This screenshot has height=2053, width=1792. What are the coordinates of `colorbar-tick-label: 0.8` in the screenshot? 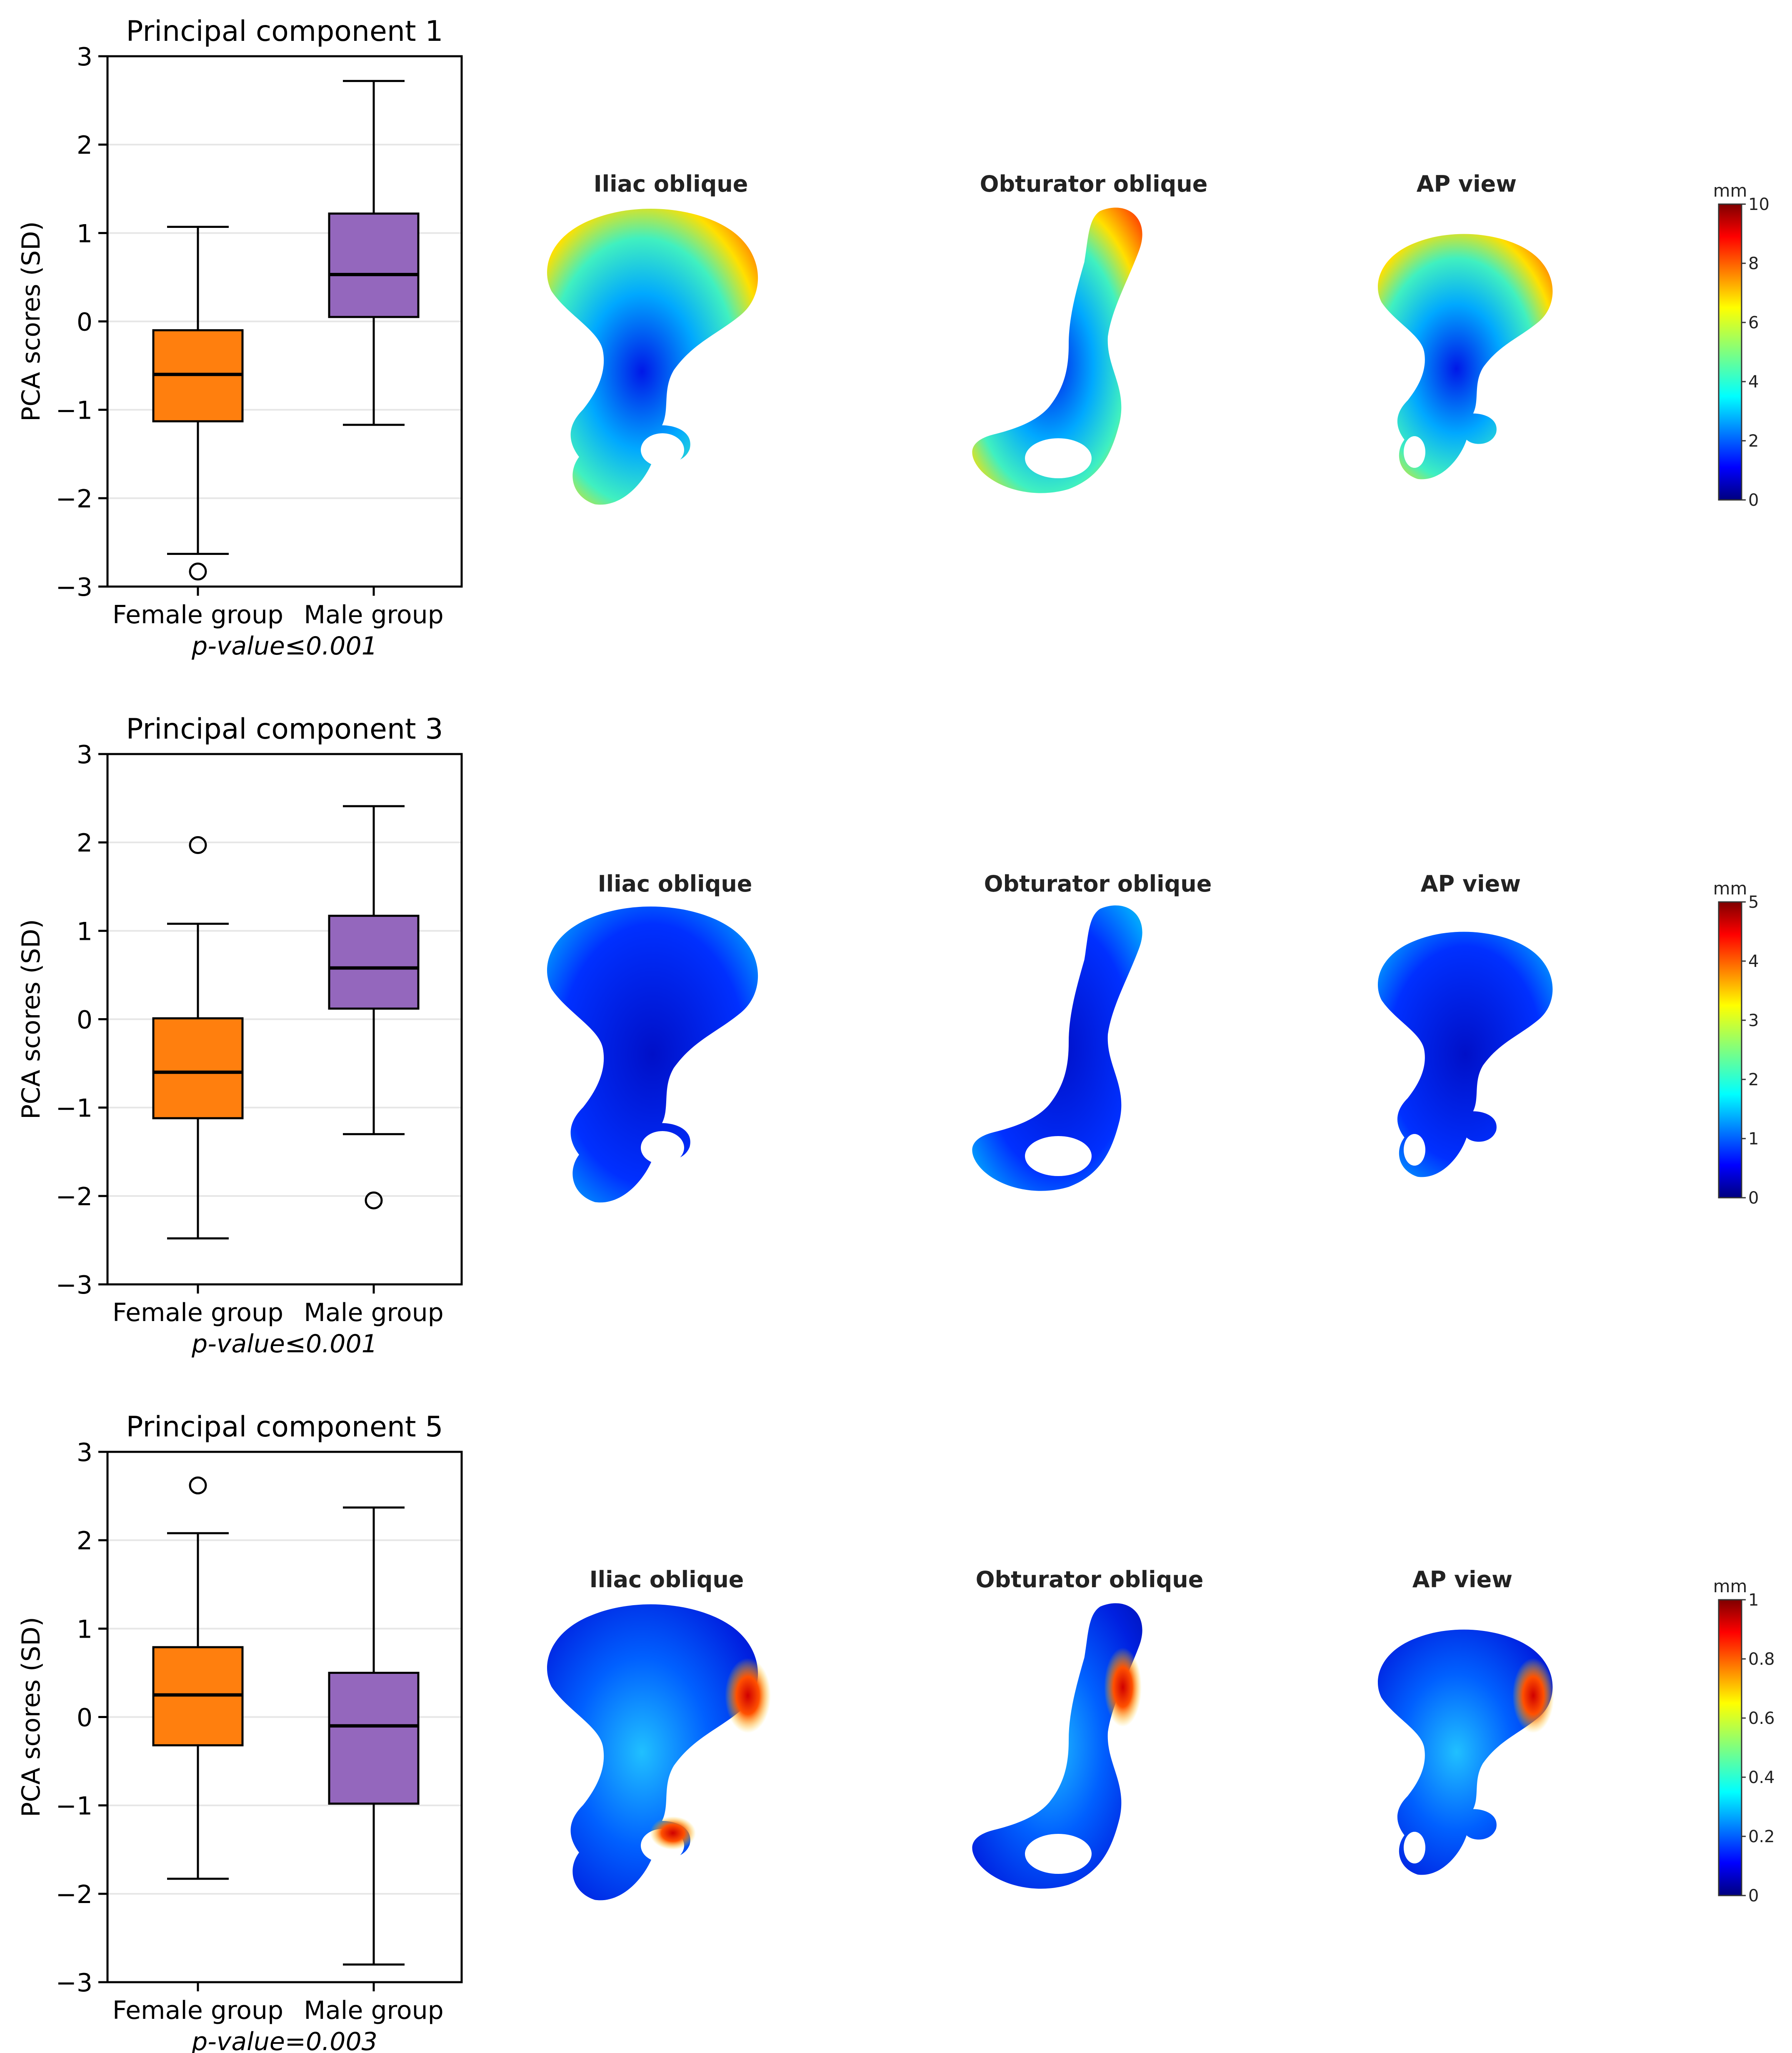 It's located at (1762, 1659).